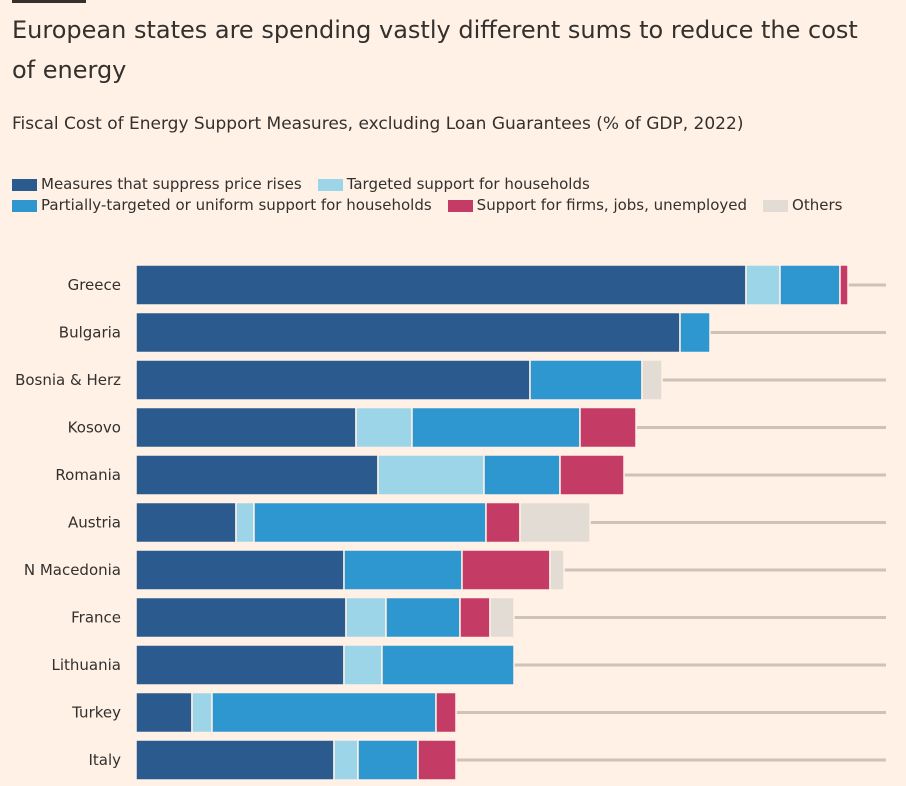 The height and width of the screenshot is (786, 906). Describe the element at coordinates (104, 760) in the screenshot. I see `category-label-italy: Italy` at that location.